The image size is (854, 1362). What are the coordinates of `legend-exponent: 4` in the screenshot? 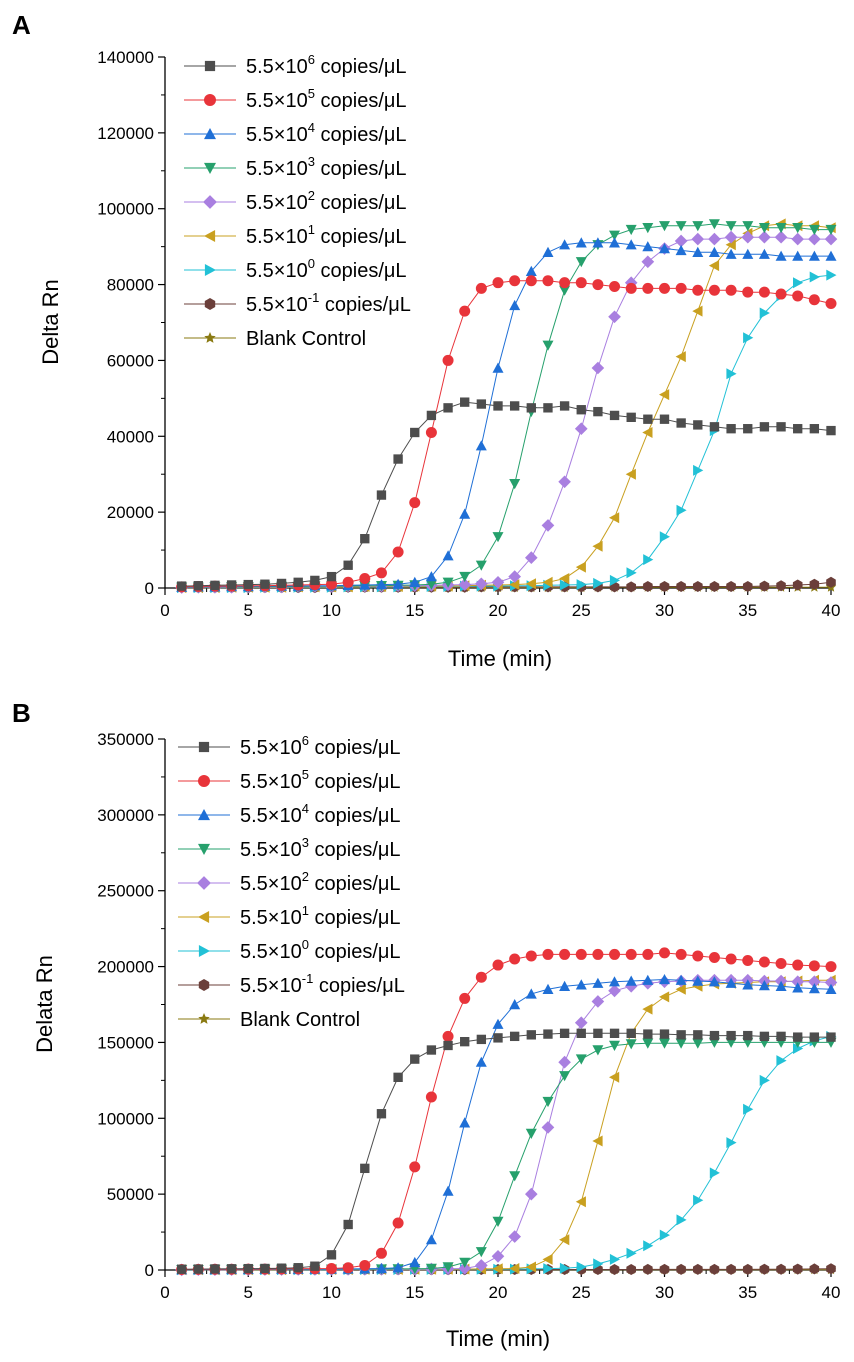 It's located at (311, 127).